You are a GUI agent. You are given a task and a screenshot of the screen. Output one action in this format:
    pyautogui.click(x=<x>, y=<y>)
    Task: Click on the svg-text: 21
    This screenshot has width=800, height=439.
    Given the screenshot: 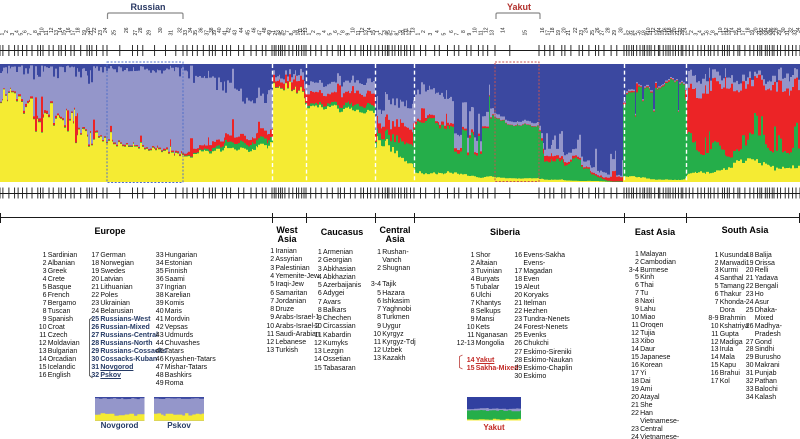 What is the action you would take?
    pyautogui.click(x=569, y=33)
    